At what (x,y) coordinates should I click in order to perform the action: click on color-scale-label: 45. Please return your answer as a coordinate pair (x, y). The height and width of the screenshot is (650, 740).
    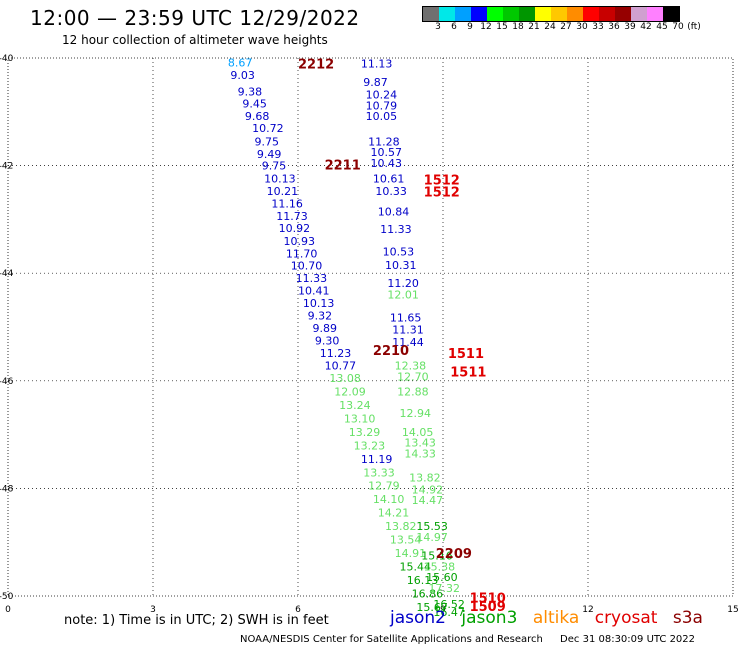
    Looking at the image, I should click on (662, 27).